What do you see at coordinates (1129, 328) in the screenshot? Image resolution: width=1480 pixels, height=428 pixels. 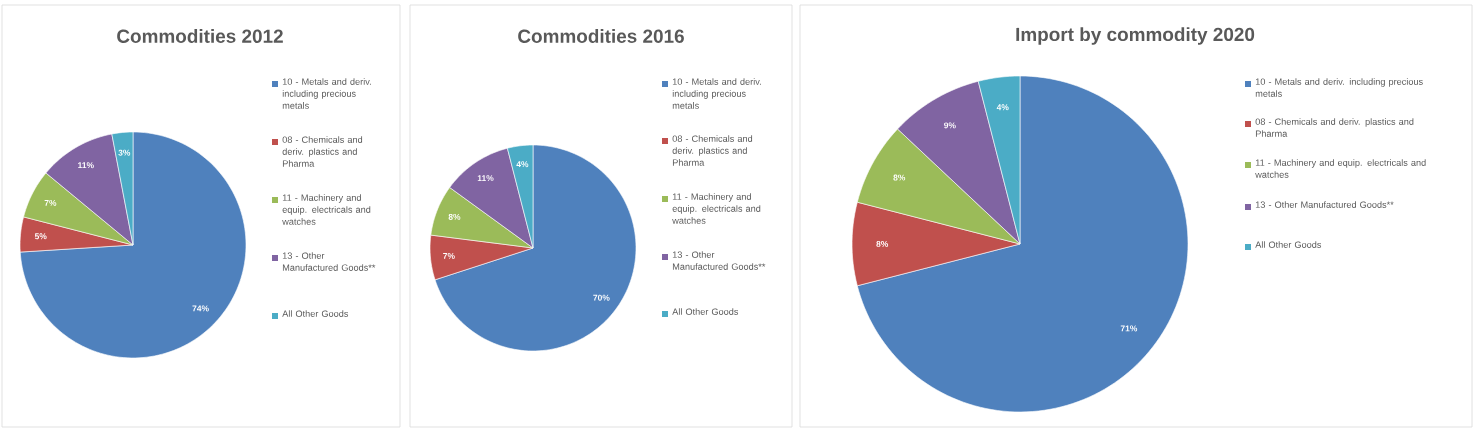 I see `data-label: 71%` at bounding box center [1129, 328].